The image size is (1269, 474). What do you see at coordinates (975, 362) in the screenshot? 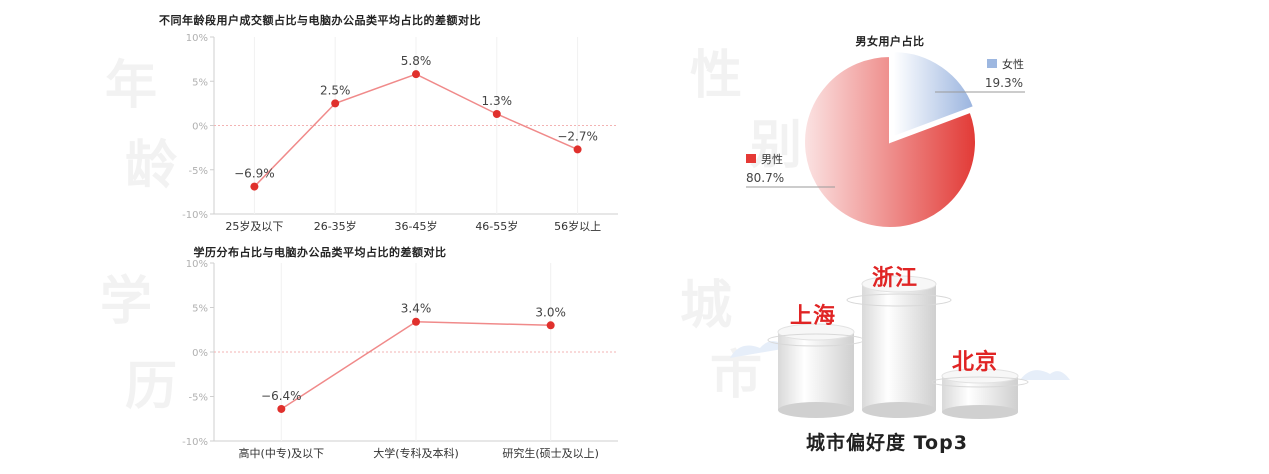
I see `city-third-label: 北京` at bounding box center [975, 362].